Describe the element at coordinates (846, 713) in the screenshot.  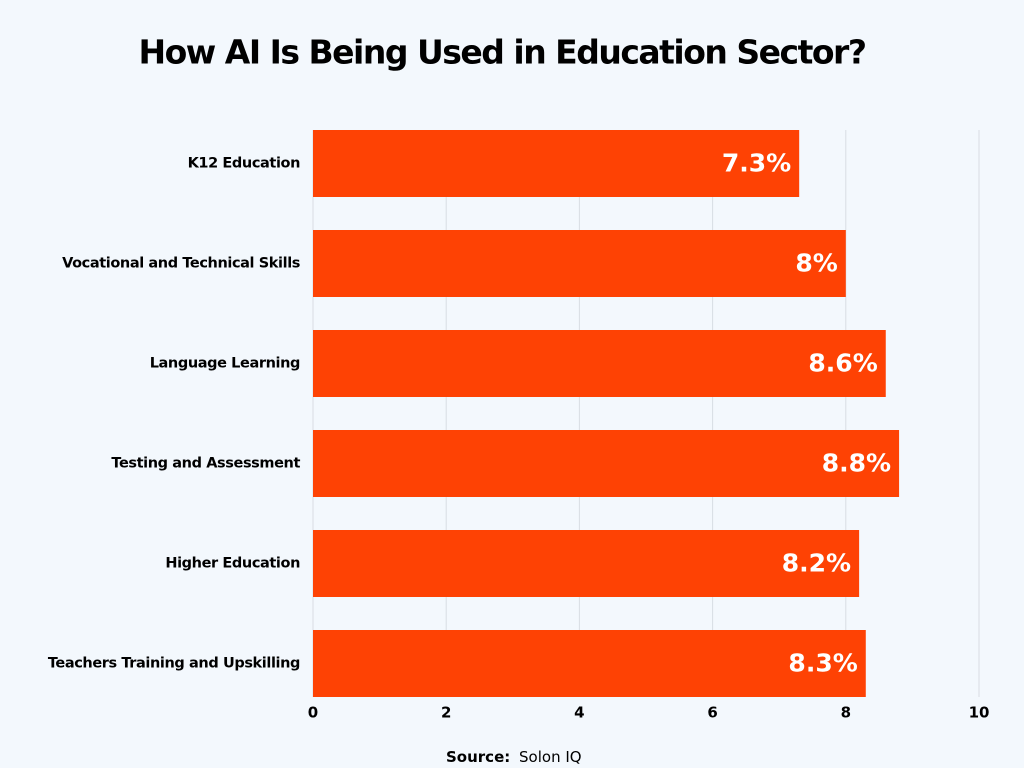
I see `x-tick-label: 8` at that location.